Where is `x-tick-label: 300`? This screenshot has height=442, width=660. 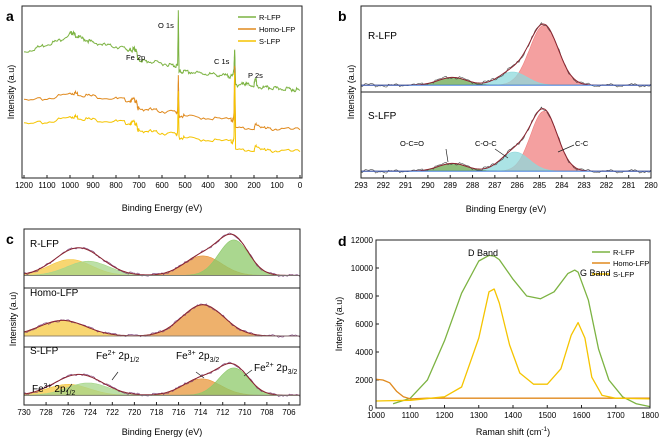
x-tick-label: 300 is located at coordinates (231, 185).